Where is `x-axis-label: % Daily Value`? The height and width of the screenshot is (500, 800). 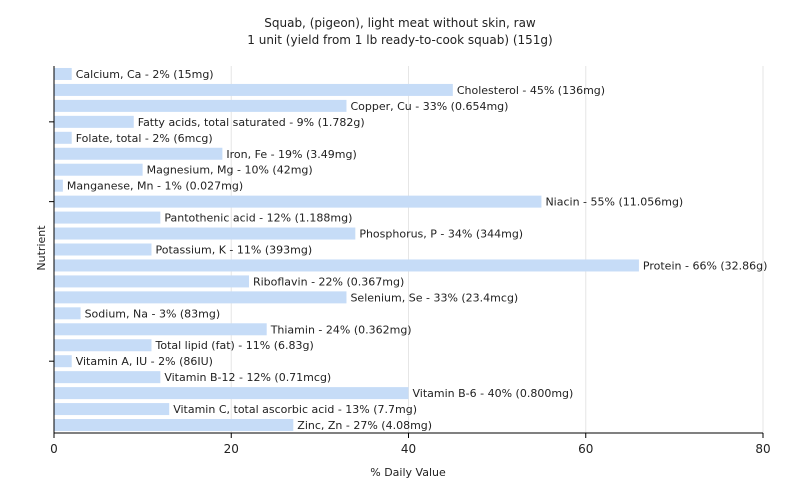 x-axis-label: % Daily Value is located at coordinates (408, 472).